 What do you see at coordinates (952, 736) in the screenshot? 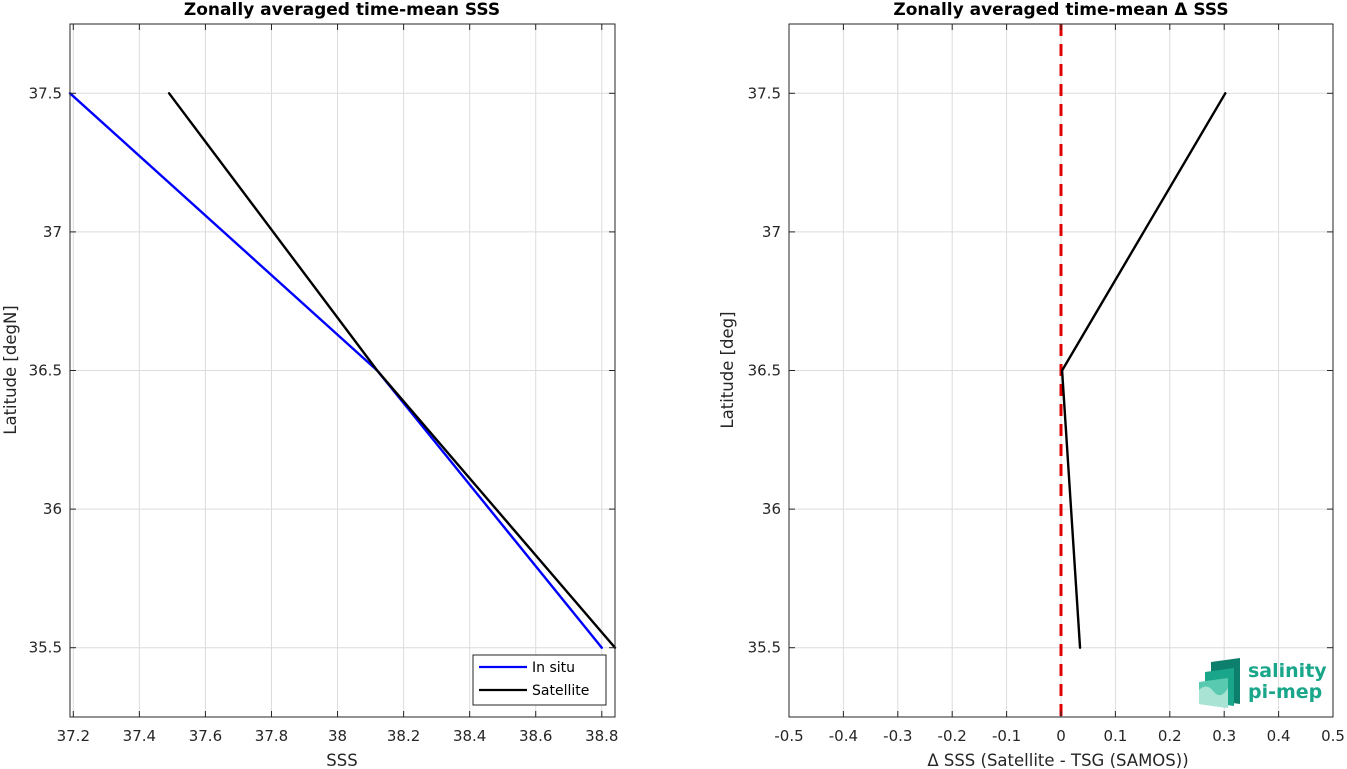
I see `x-tick-label: -0.2` at bounding box center [952, 736].